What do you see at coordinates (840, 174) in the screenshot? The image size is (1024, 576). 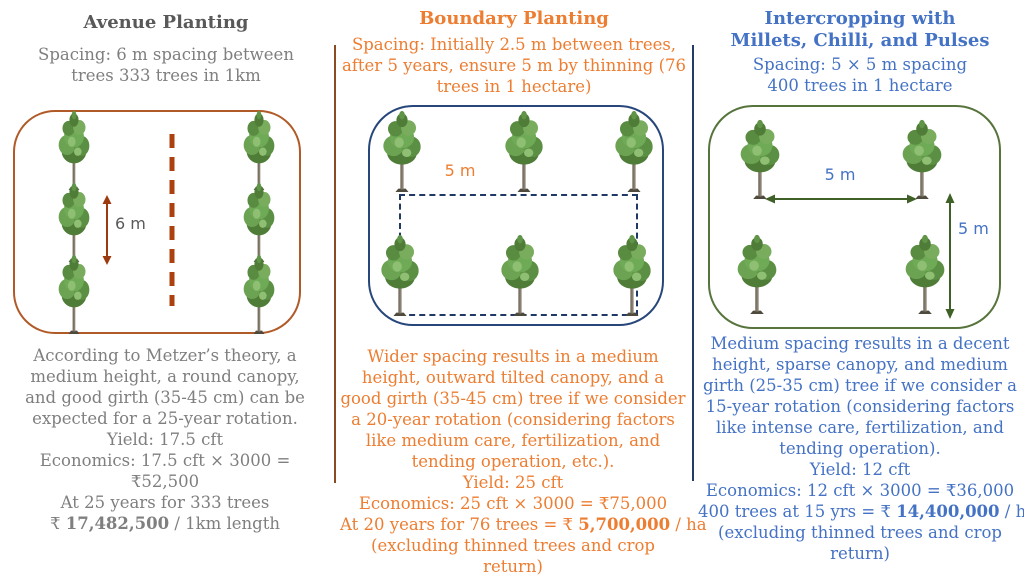 I see `intercropping-spacing-label-h: 5 m` at bounding box center [840, 174].